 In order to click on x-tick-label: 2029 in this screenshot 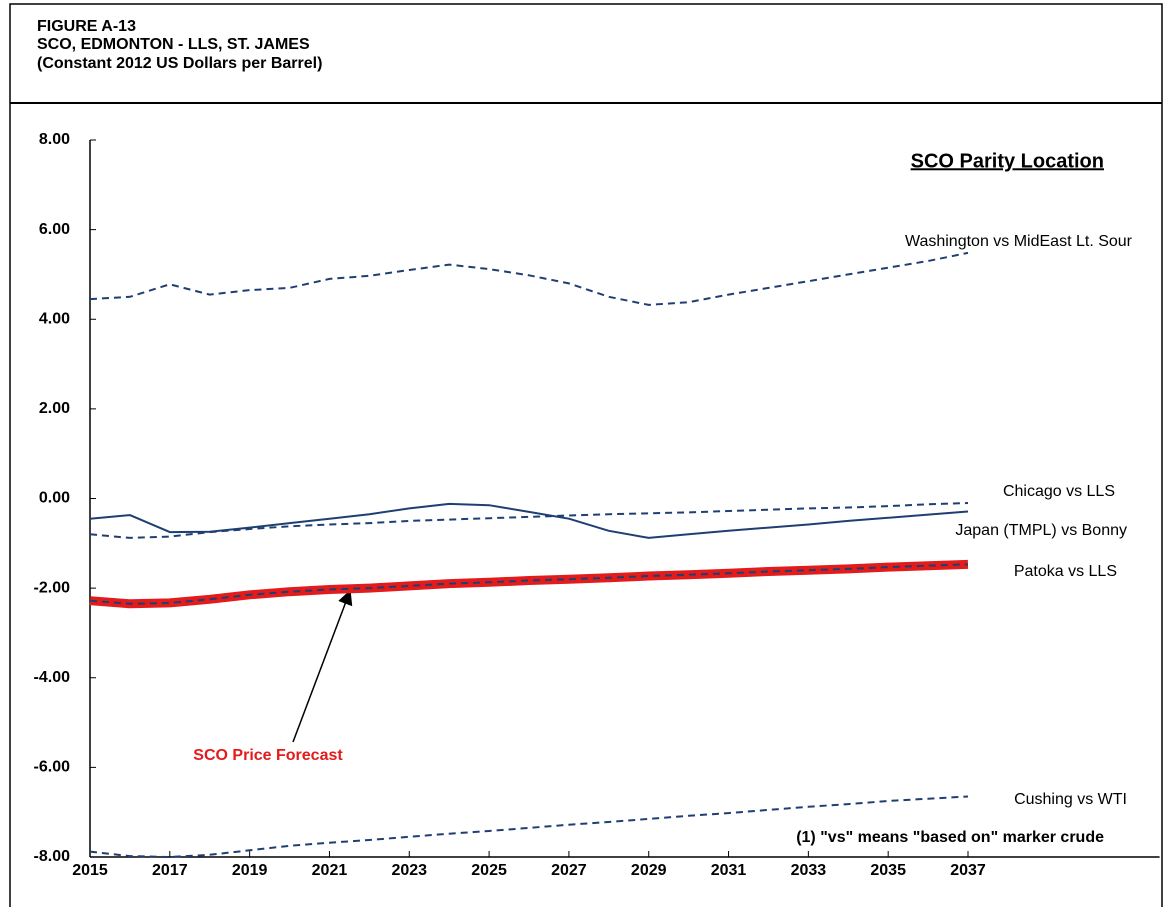, I will do `click(649, 870)`.